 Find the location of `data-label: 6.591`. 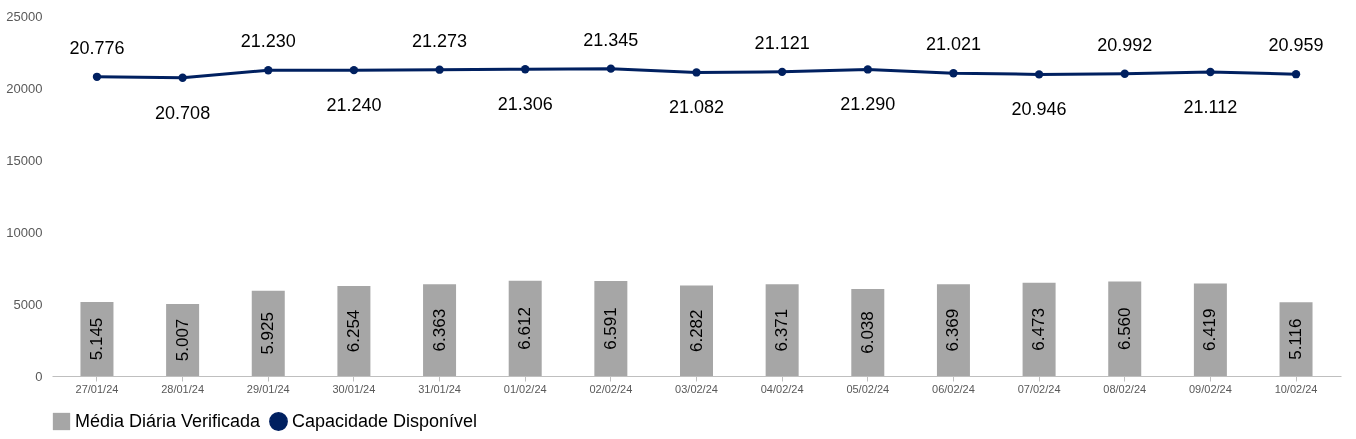

data-label: 6.591 is located at coordinates (610, 328).